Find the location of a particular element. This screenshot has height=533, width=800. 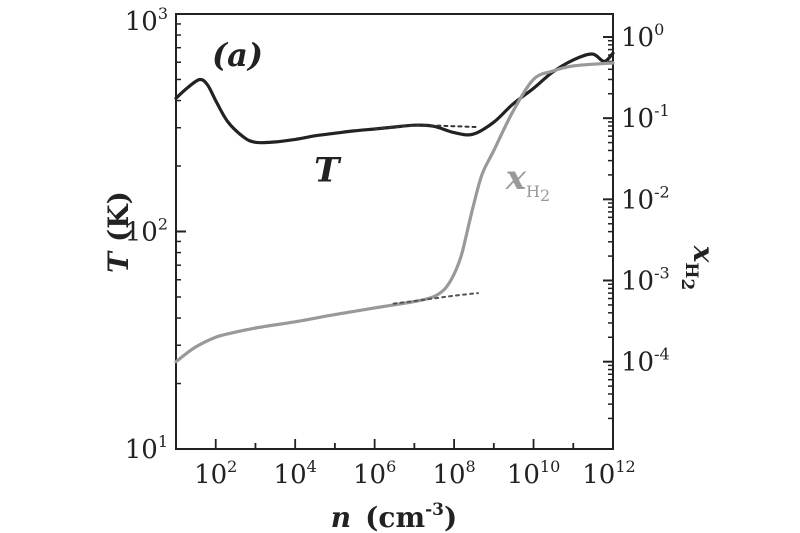

left-tick-label: 10² is located at coordinates (146, 231).